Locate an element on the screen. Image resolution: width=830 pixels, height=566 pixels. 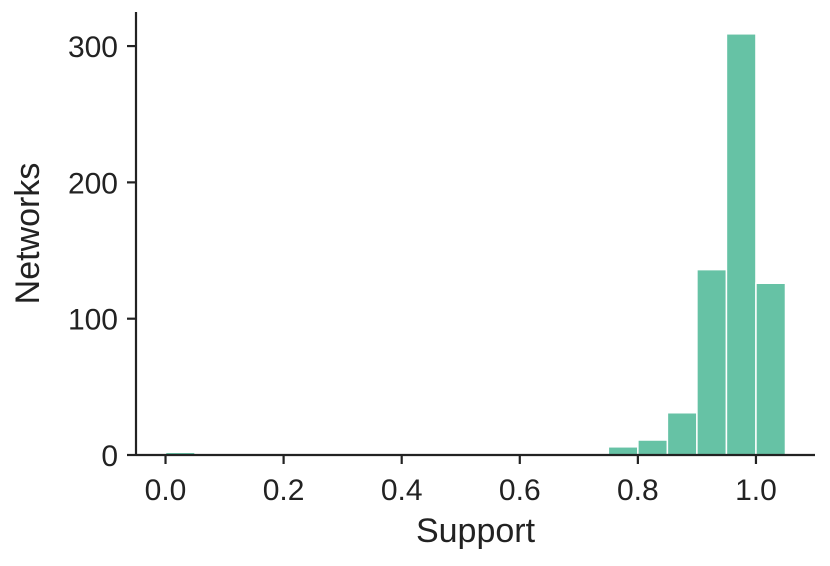
y-tick-label-0: 0 is located at coordinates (109, 456).